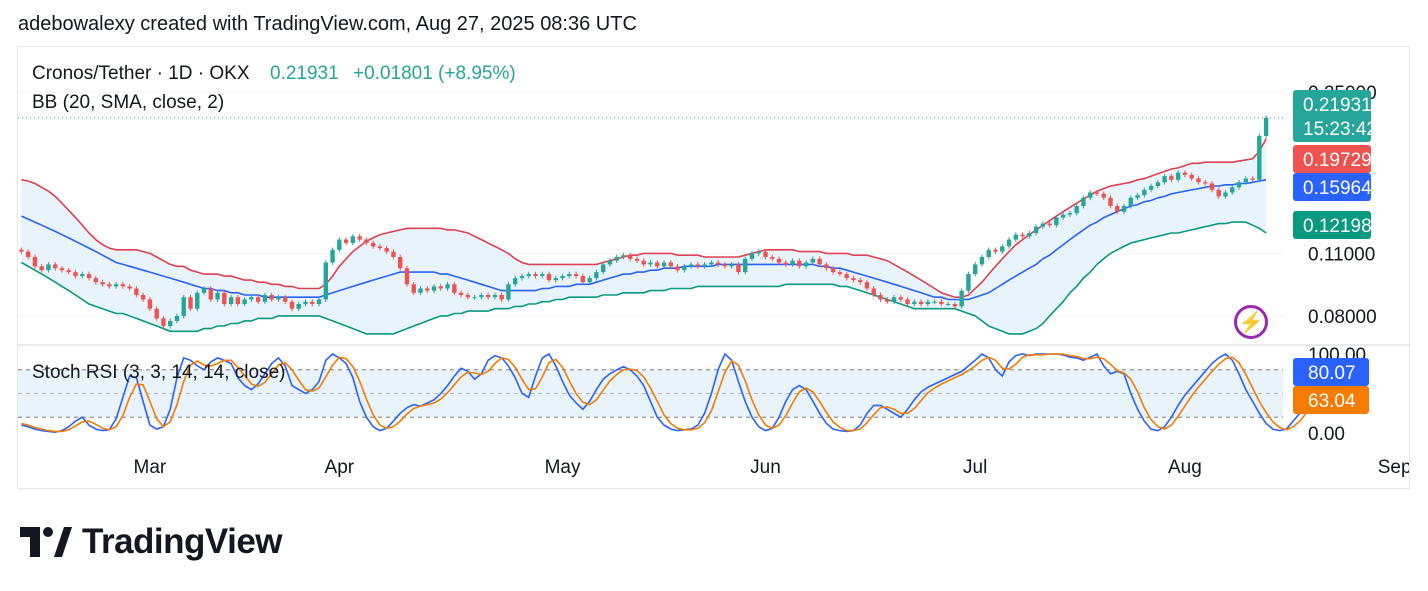 The height and width of the screenshot is (591, 1428). Describe the element at coordinates (304, 73) in the screenshot. I see `legend-last-price: 0.21931` at that location.